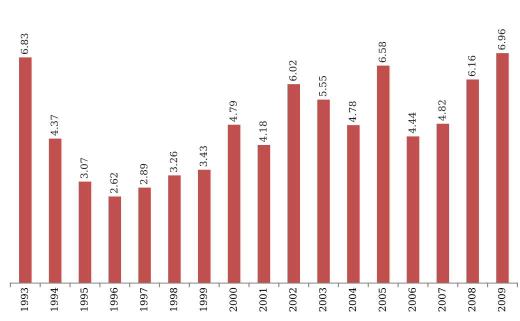 The height and width of the screenshot is (321, 520). What do you see at coordinates (144, 299) in the screenshot?
I see `x-tick-label: 1997` at bounding box center [144, 299].